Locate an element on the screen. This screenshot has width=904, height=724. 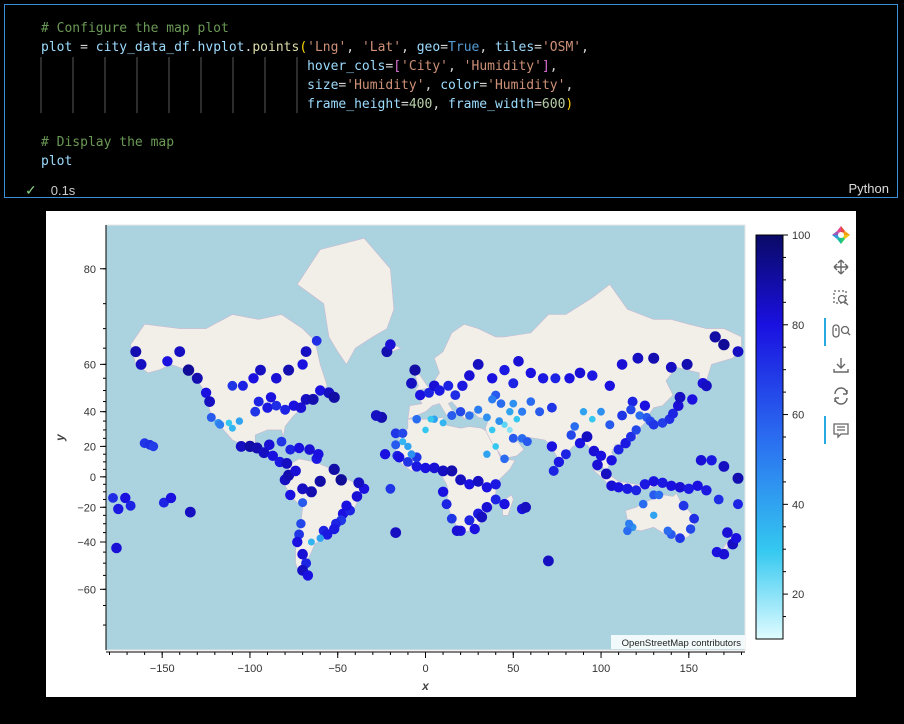
reset-tool-icon is located at coordinates (841, 396).